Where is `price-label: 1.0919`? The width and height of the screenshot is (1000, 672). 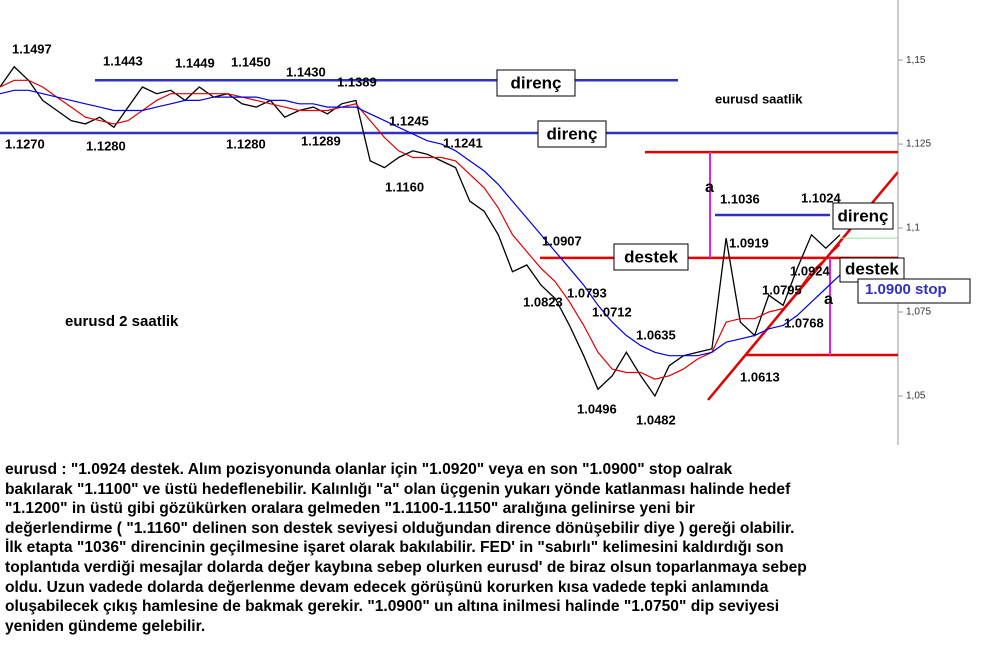
price-label: 1.0919 is located at coordinates (749, 242).